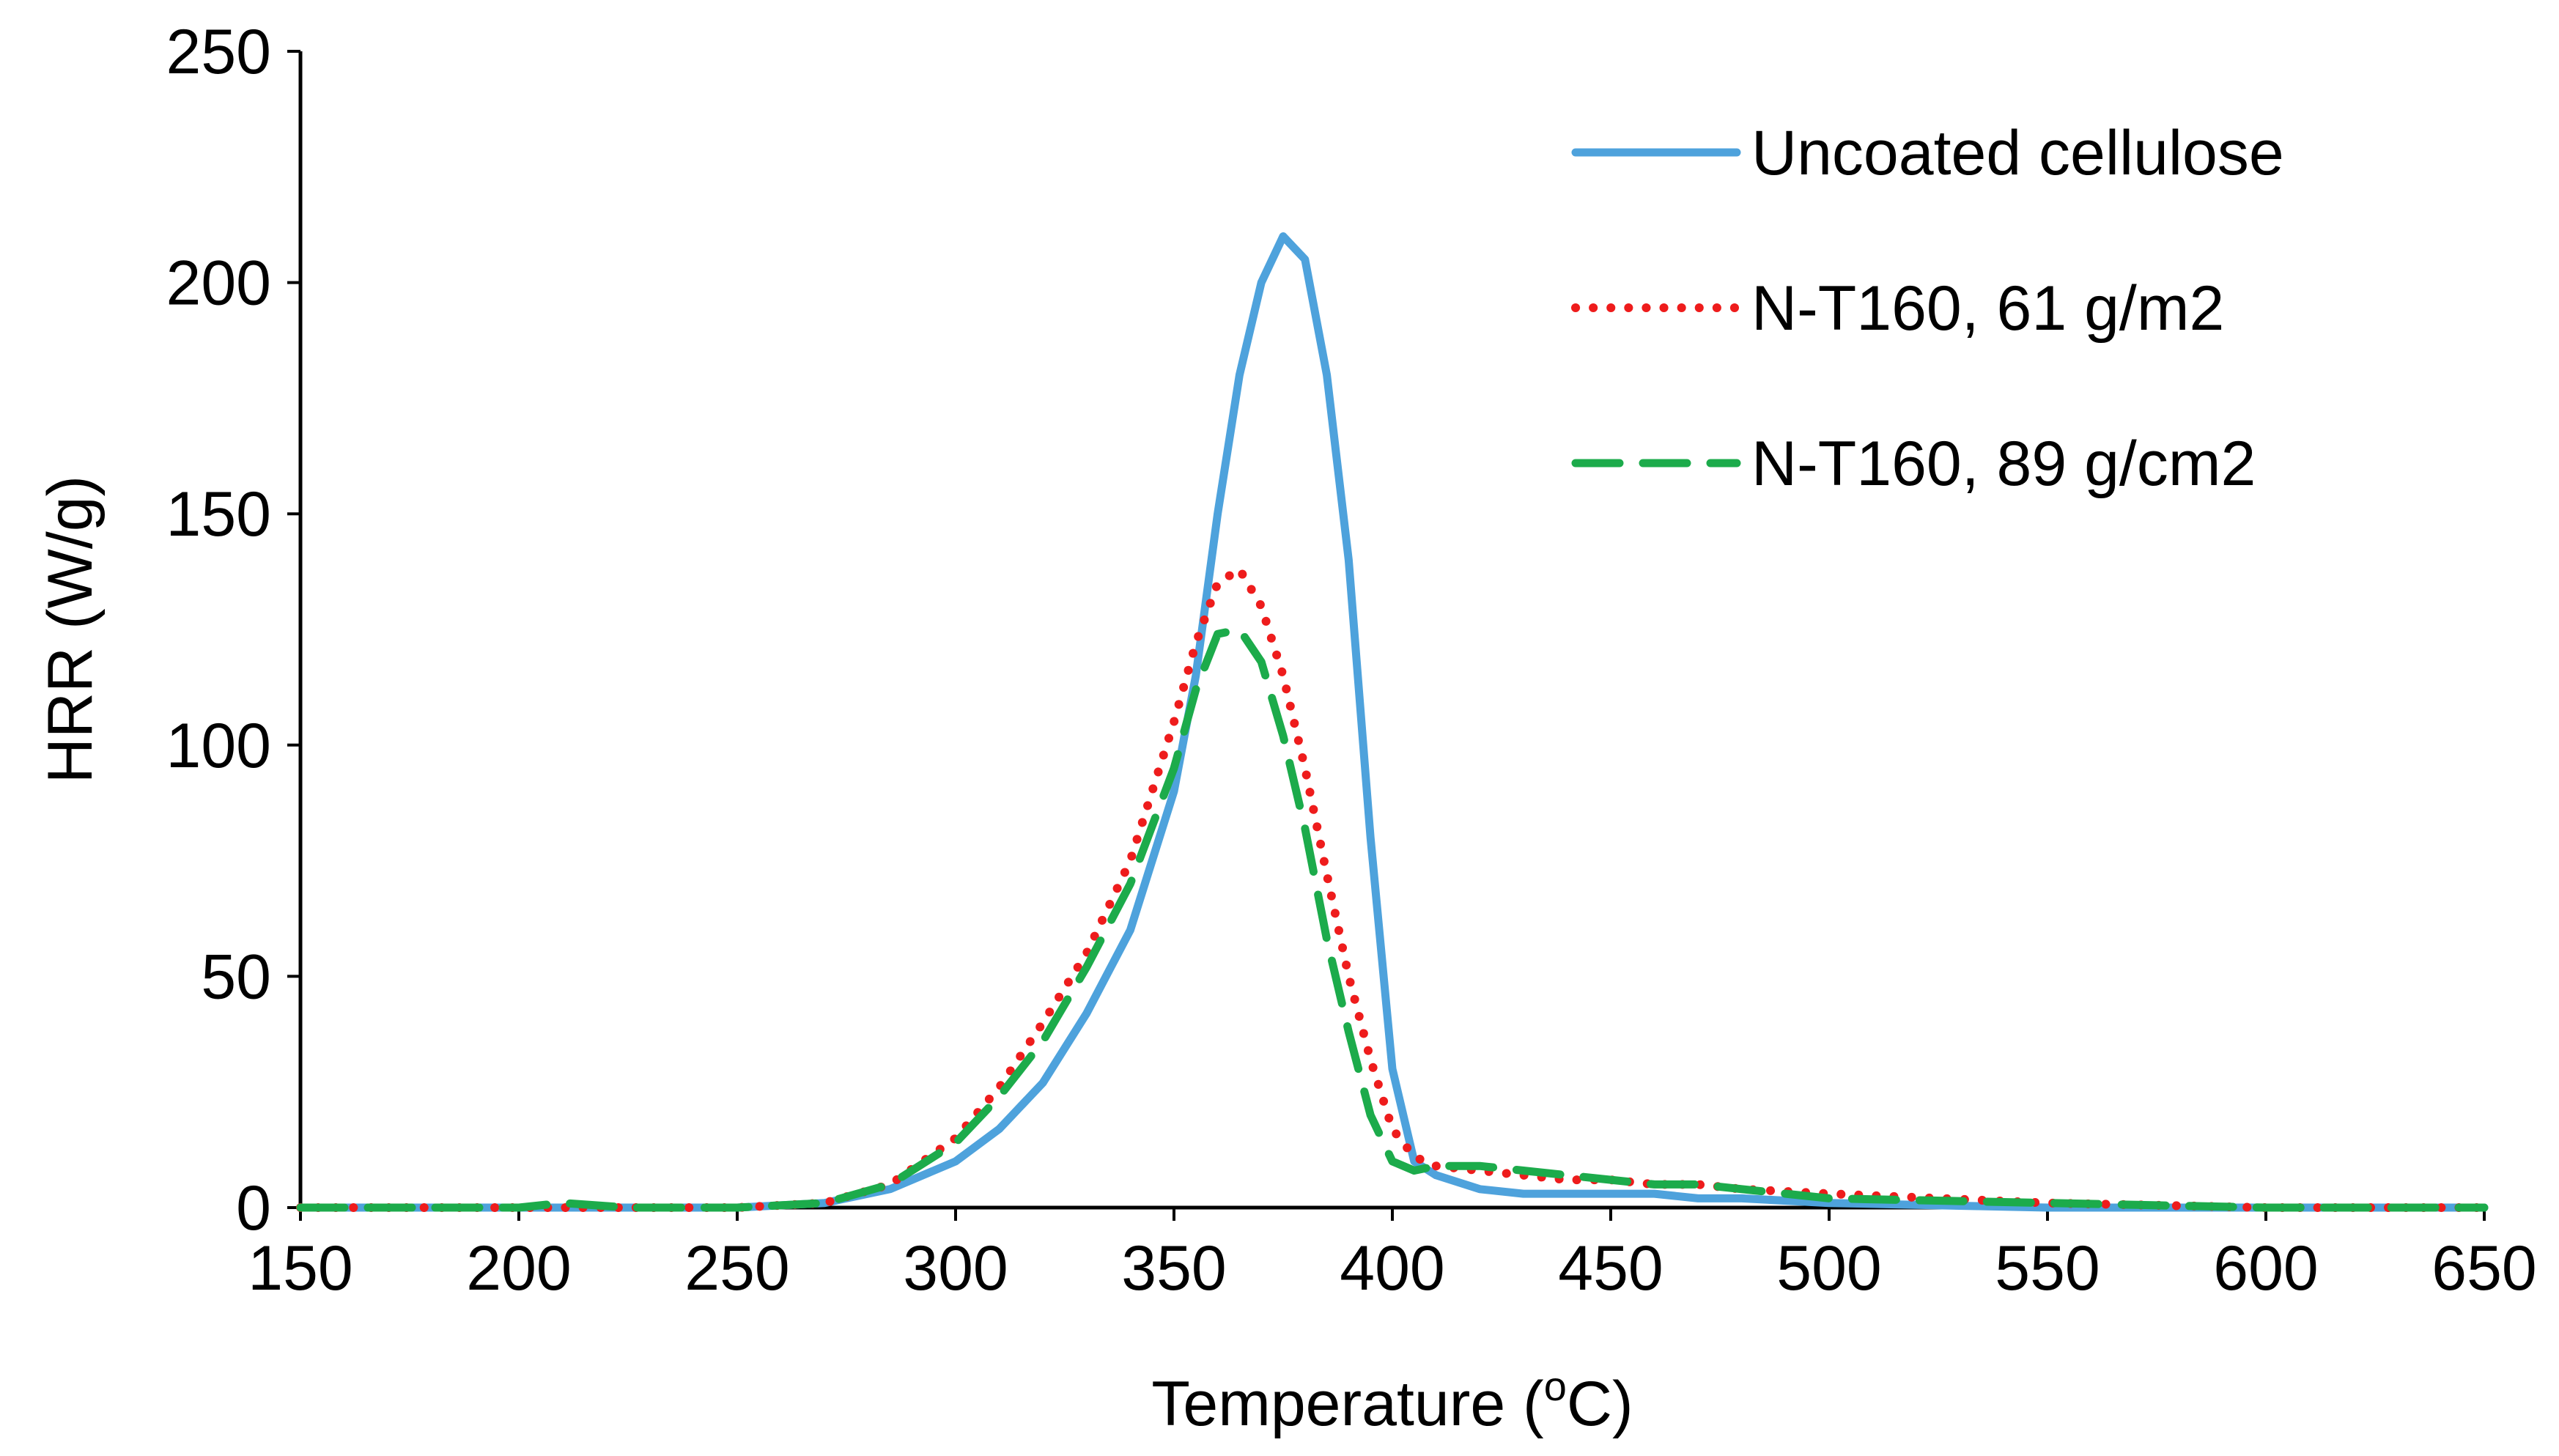 The height and width of the screenshot is (1456, 2559). I want to click on x-axis-title: Temperature (oC), so click(1392, 1401).